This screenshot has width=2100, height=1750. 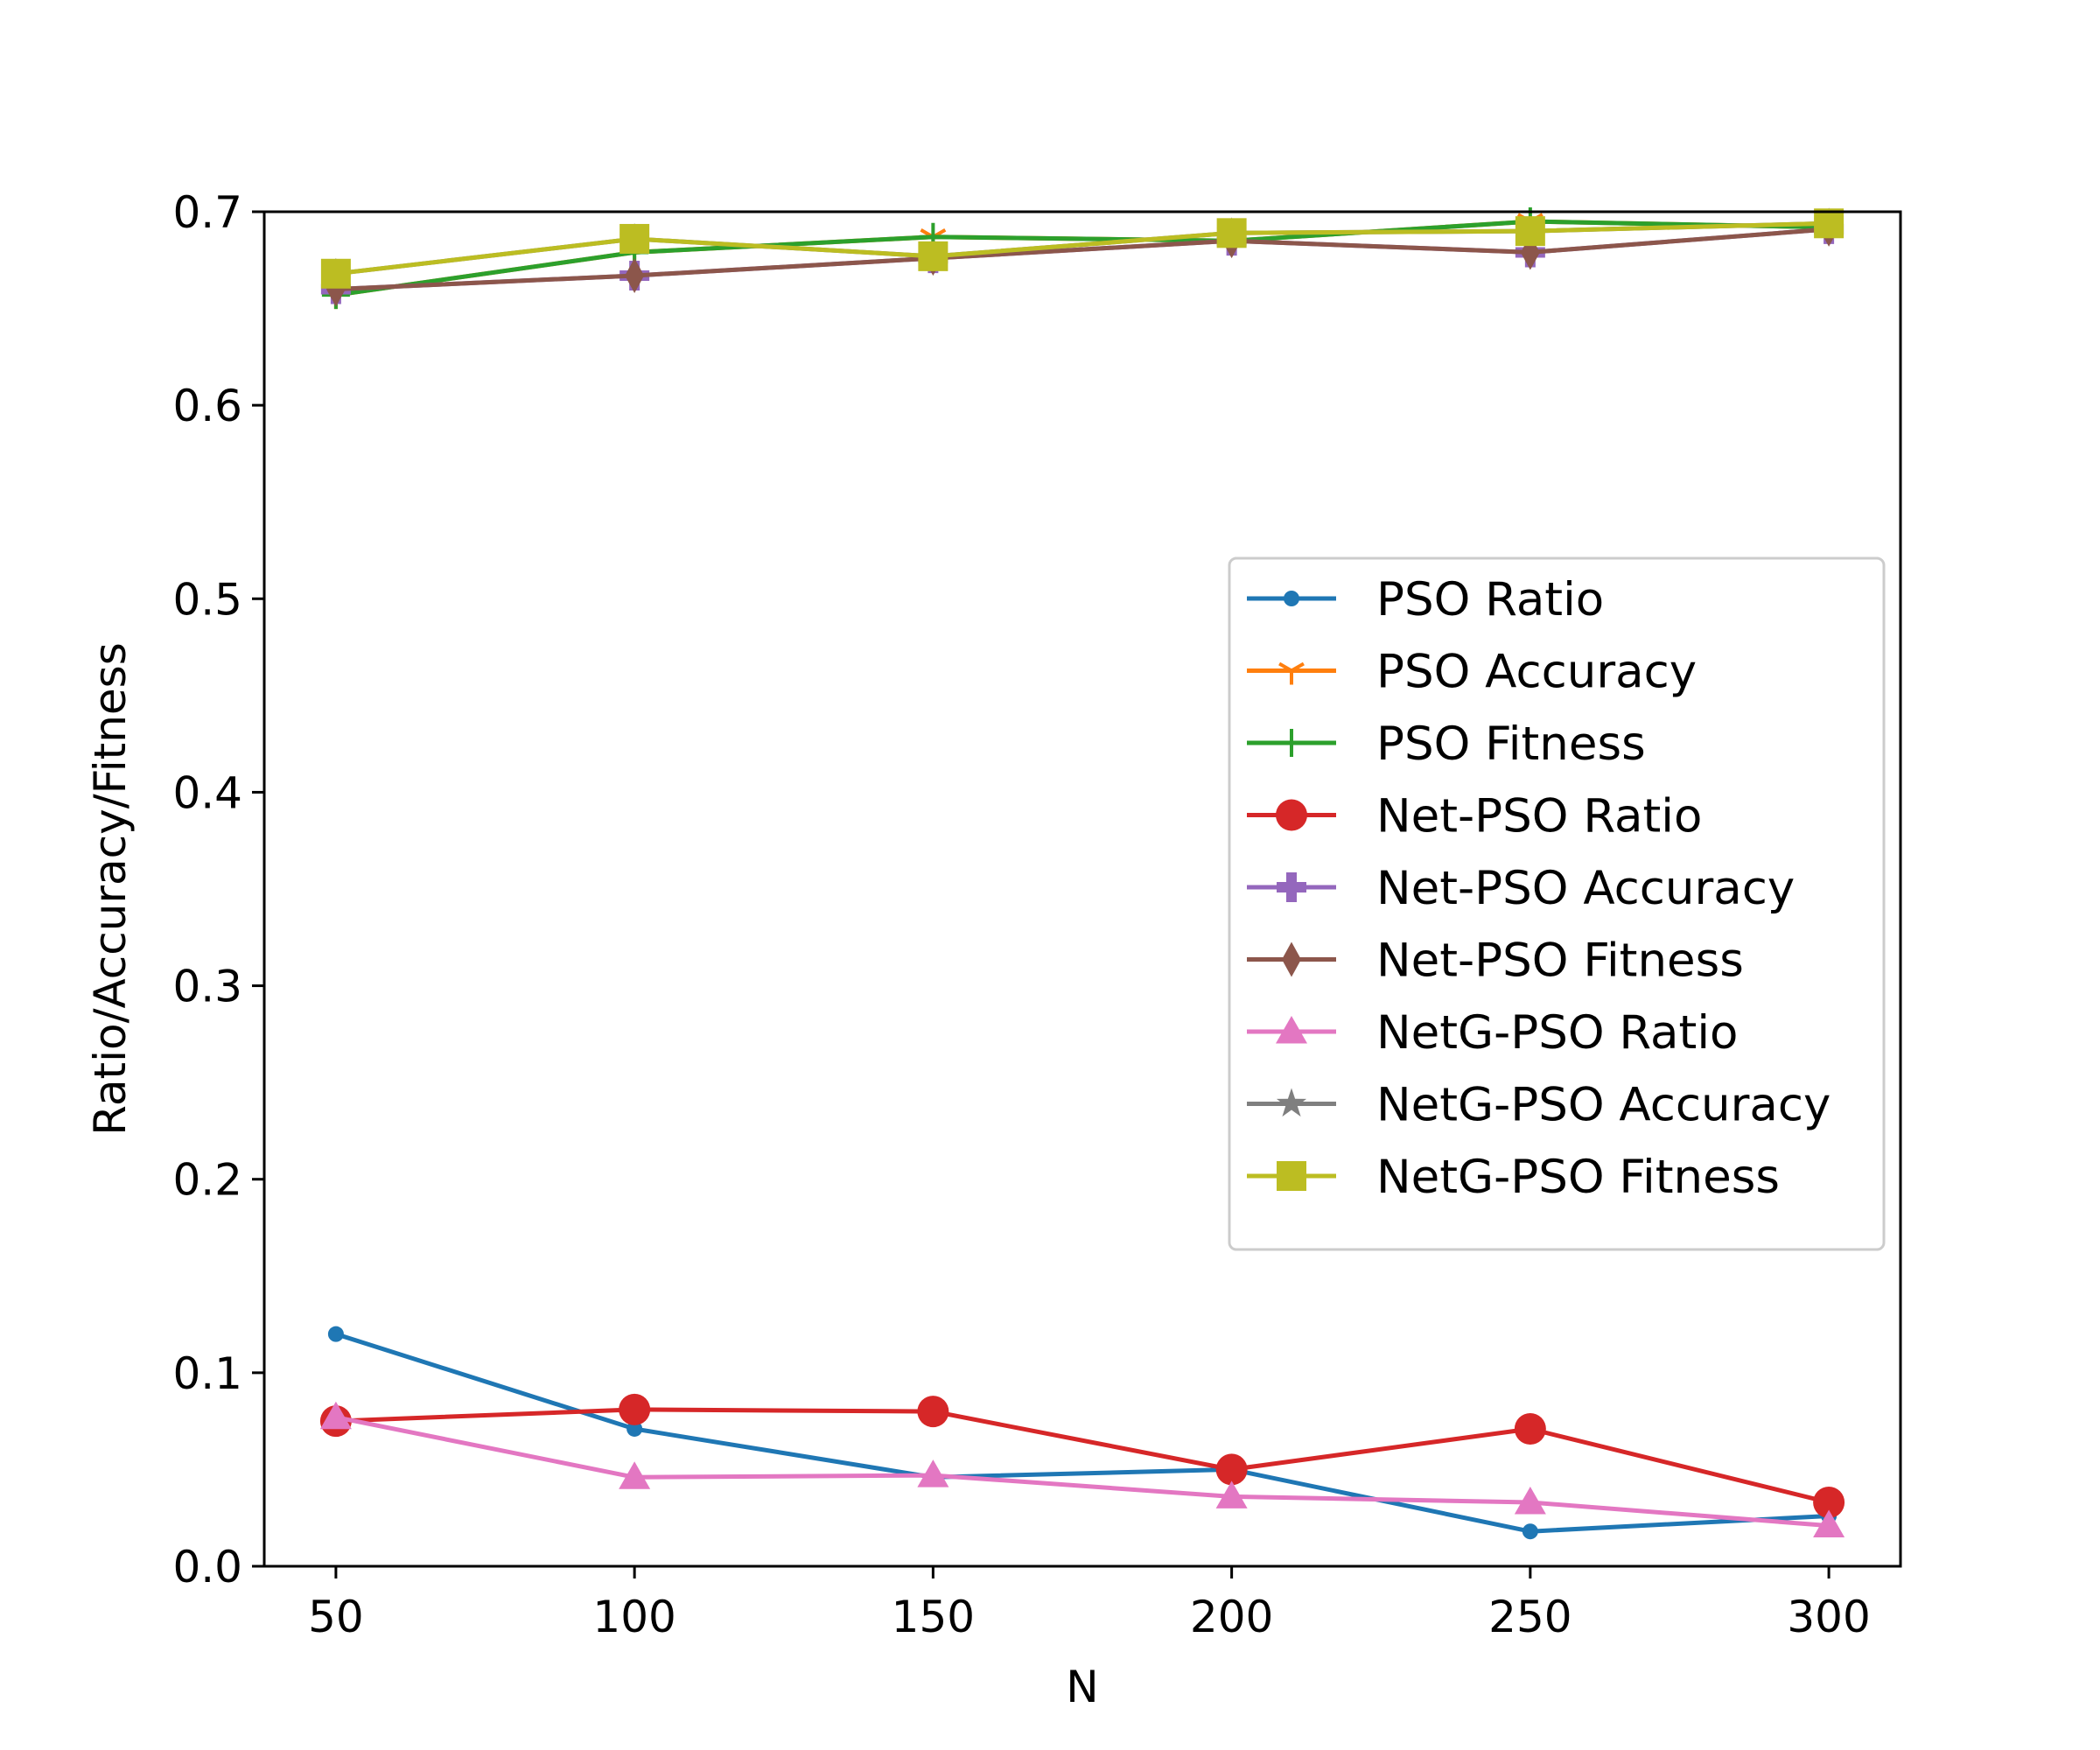 I want to click on x-tick-label: 200, so click(x=1231, y=1617).